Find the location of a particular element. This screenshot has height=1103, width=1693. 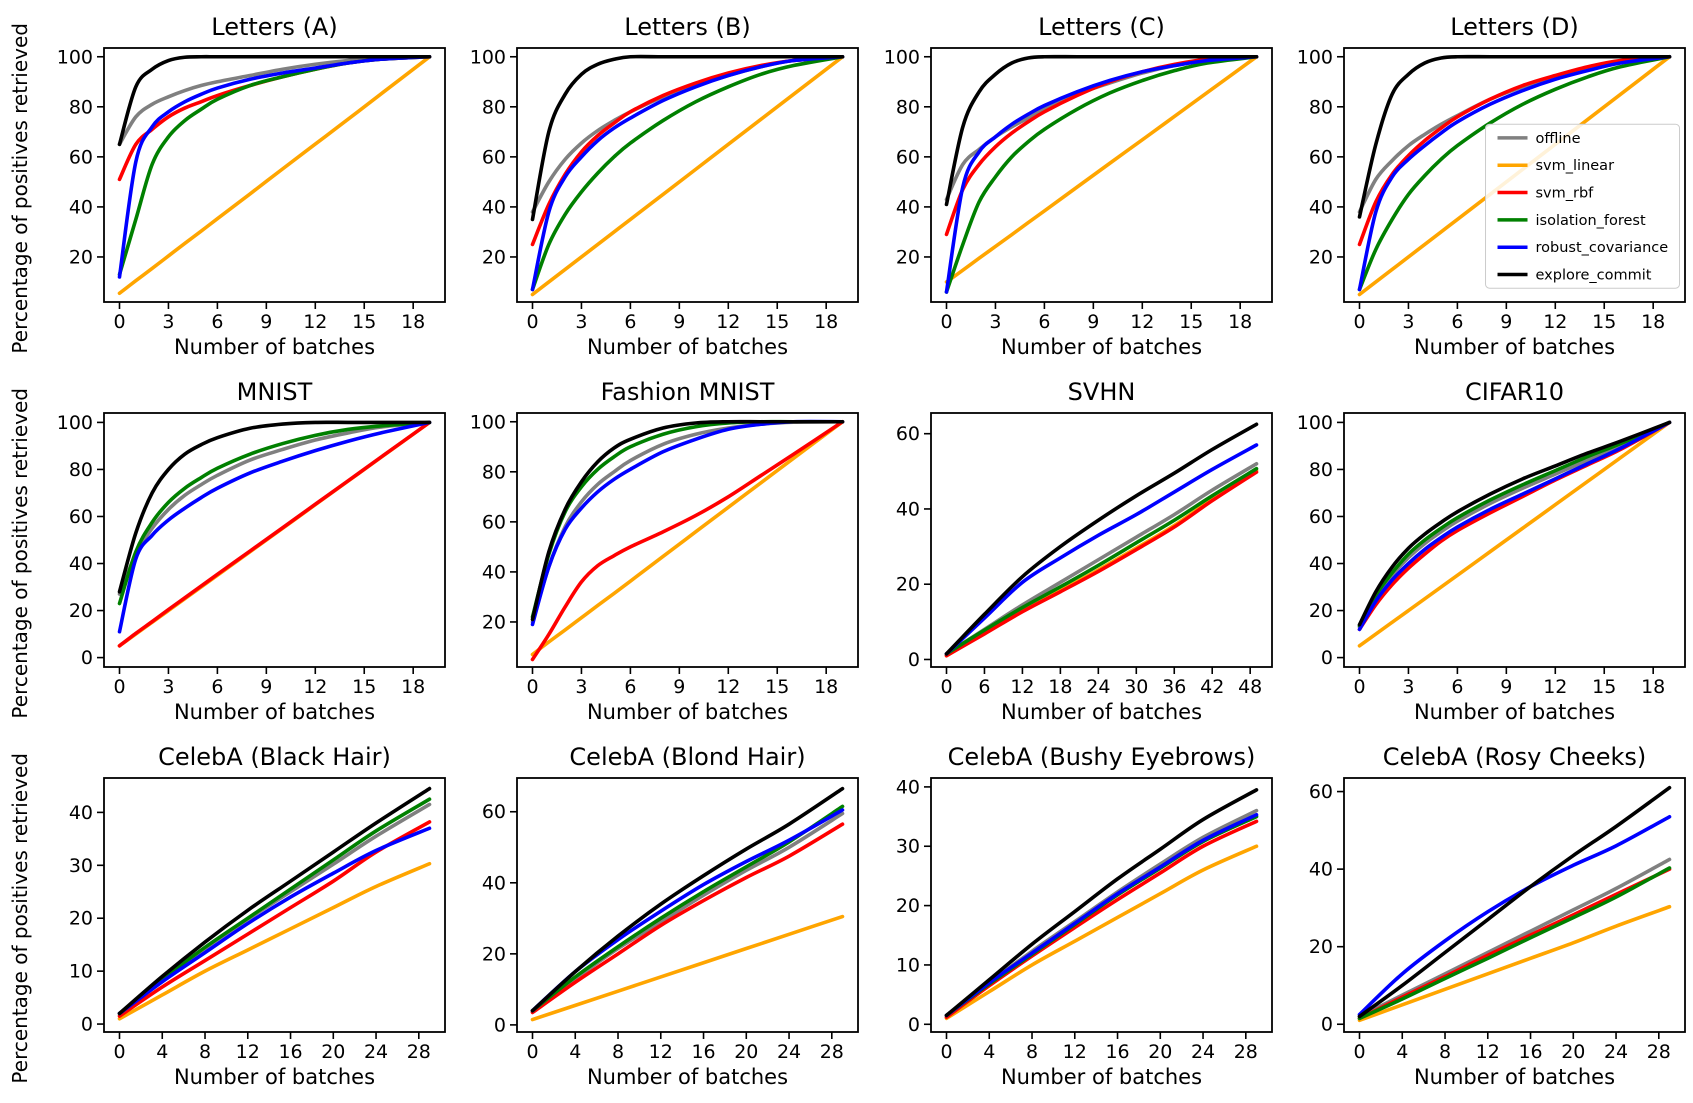

chart-title: CelebA (Blond Hair) is located at coordinates (688, 757).